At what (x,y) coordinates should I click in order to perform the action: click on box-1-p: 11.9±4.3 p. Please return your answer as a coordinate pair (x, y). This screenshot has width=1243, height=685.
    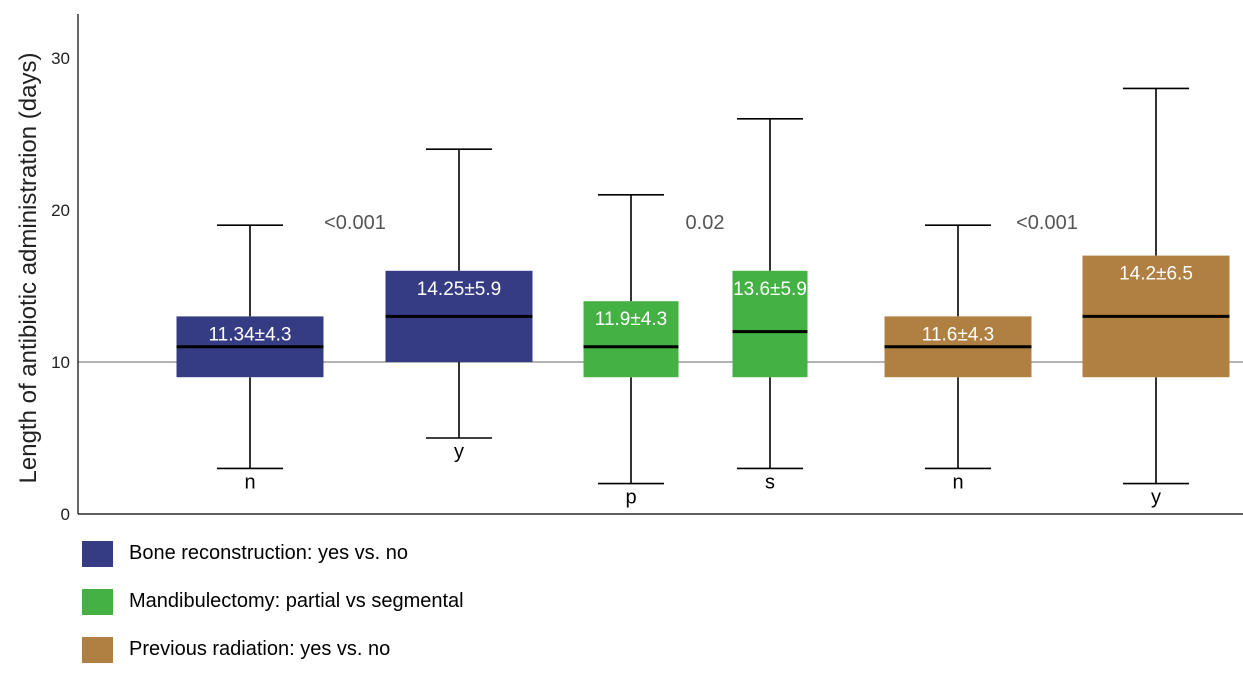
    Looking at the image, I should click on (631, 351).